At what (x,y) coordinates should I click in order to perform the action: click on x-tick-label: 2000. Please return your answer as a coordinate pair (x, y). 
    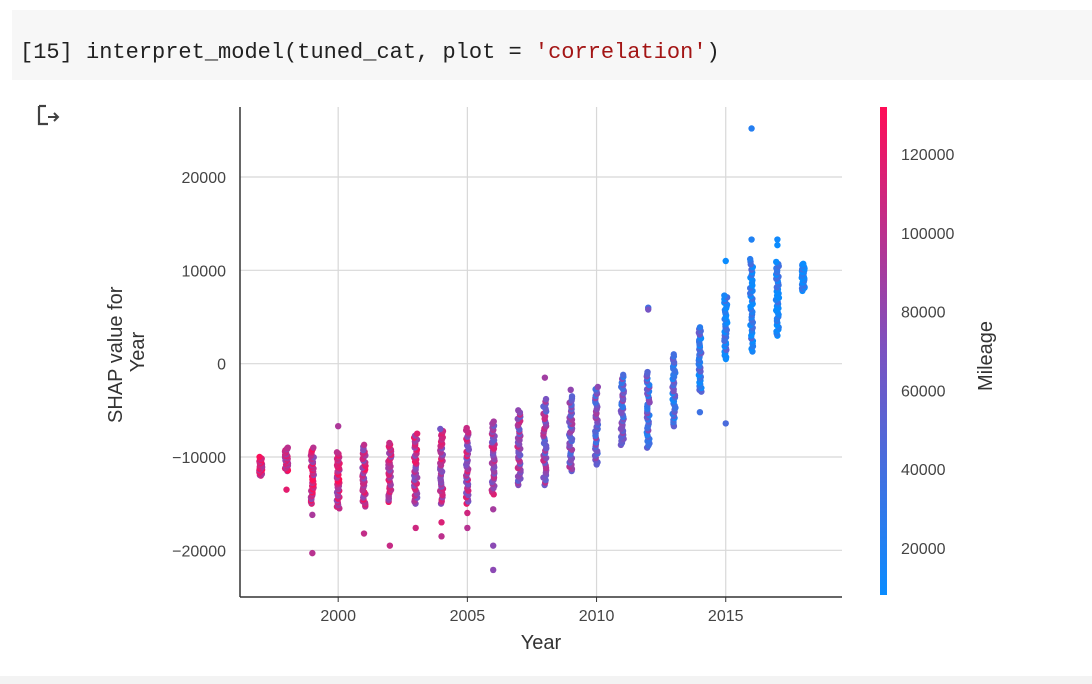
    Looking at the image, I should click on (338, 616).